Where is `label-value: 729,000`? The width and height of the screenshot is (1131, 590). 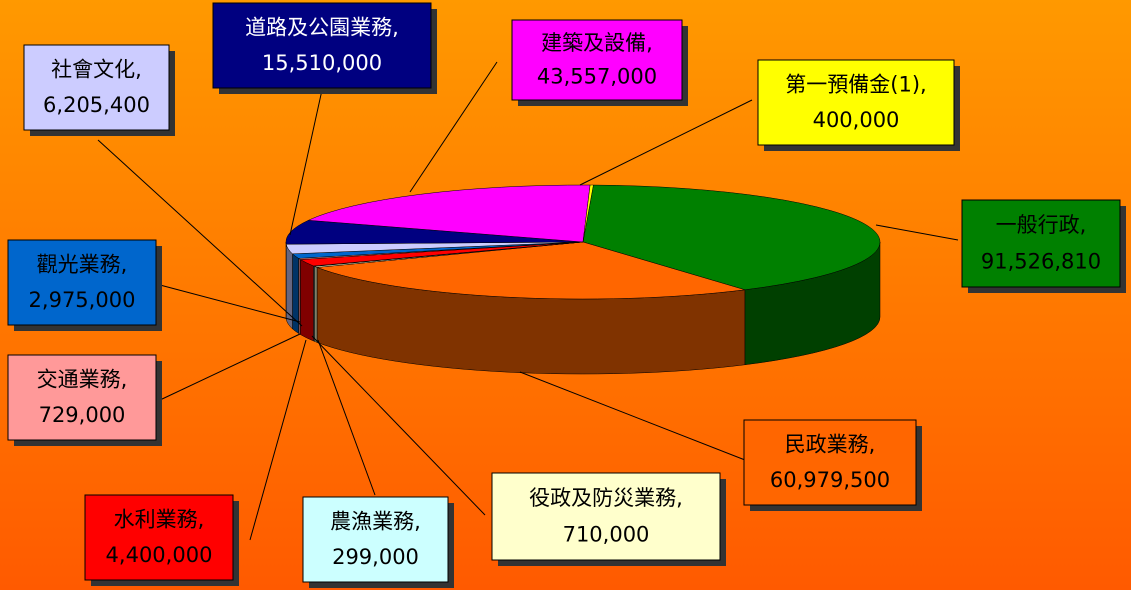
label-value: 729,000 is located at coordinates (82, 415).